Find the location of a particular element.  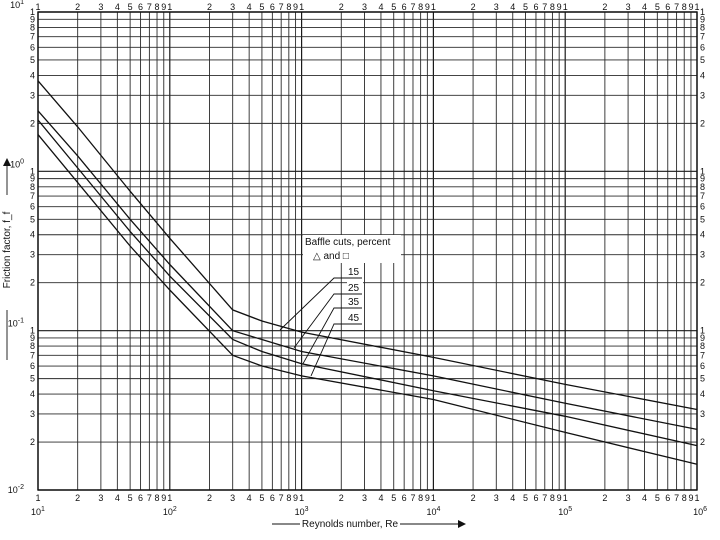

legend-title: Baffle cuts, percent is located at coordinates (348, 242).